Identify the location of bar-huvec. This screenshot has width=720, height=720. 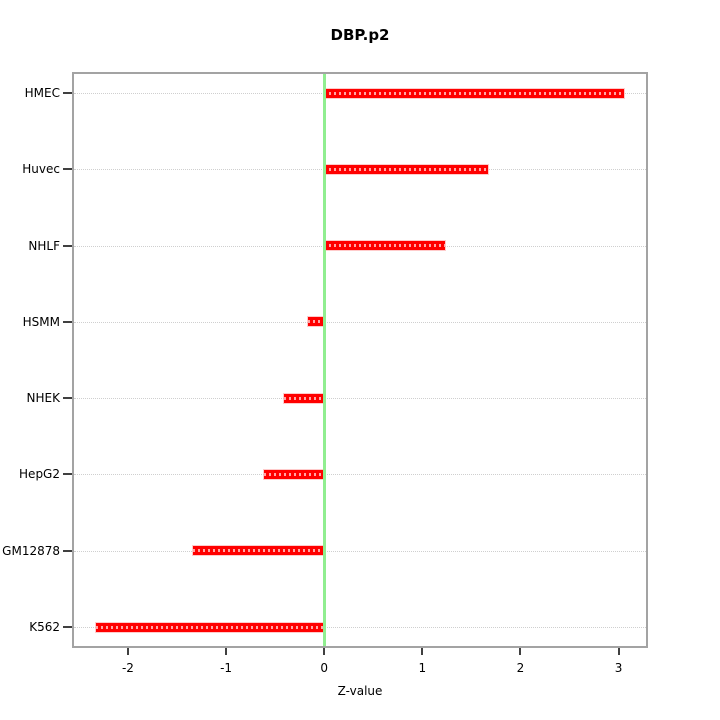
(406, 169).